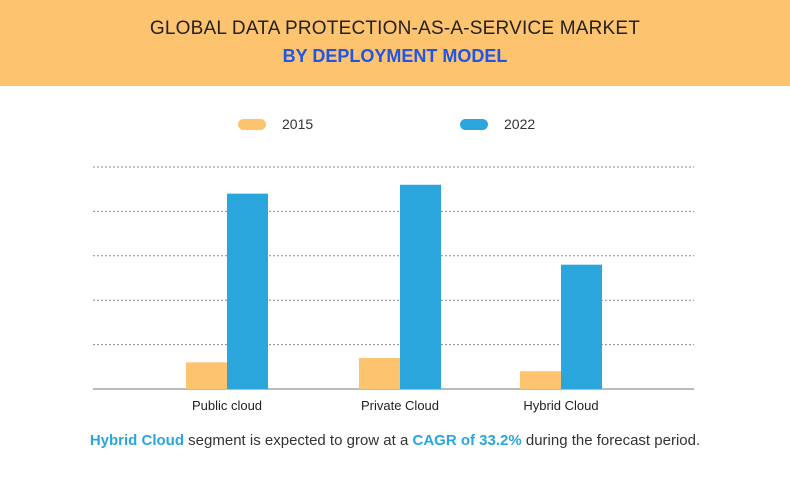 This screenshot has height=498, width=790. I want to click on x-tick-label: Hybrid Cloud, so click(560, 405).